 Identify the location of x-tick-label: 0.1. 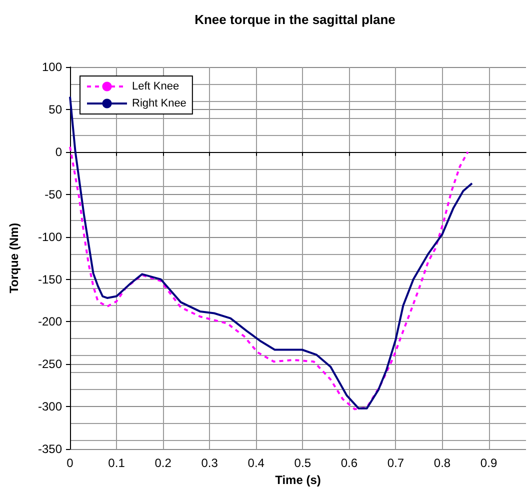
(117, 463).